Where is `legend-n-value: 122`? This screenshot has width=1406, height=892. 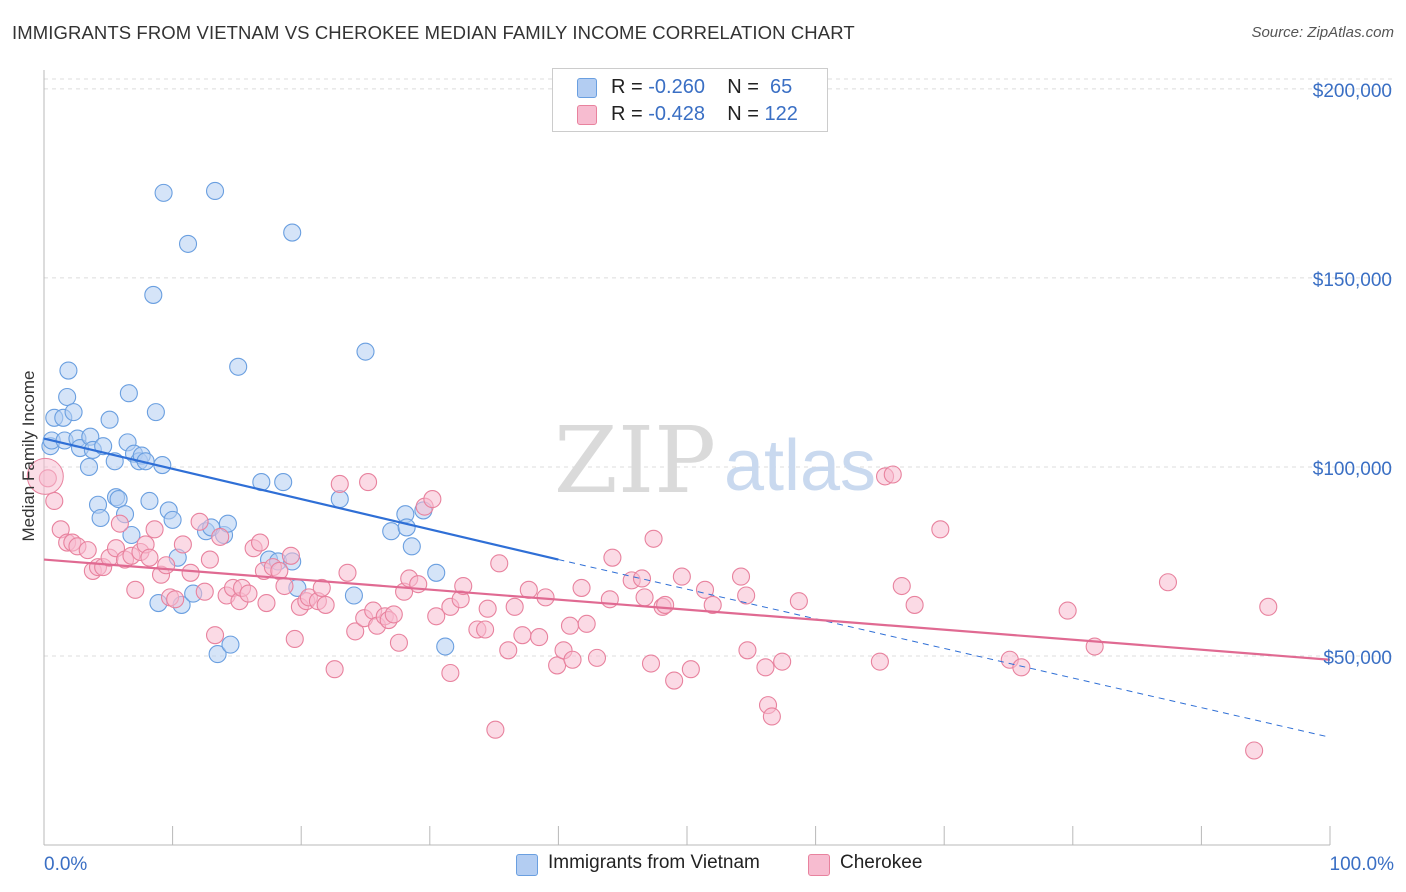 legend-n-value: 122 is located at coordinates (781, 114).